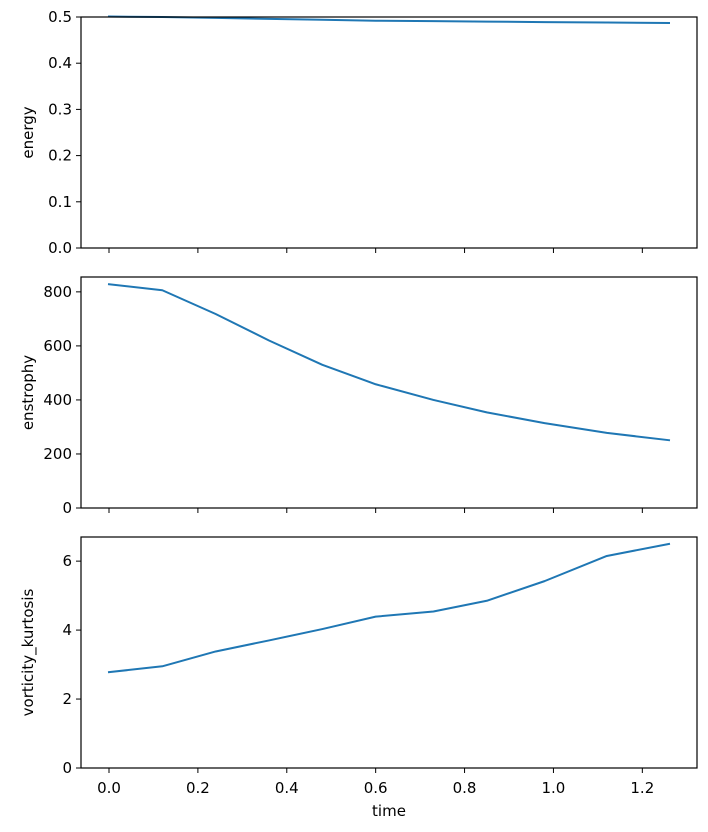  What do you see at coordinates (57, 454) in the screenshot?
I see `y-tick-label: 200` at bounding box center [57, 454].